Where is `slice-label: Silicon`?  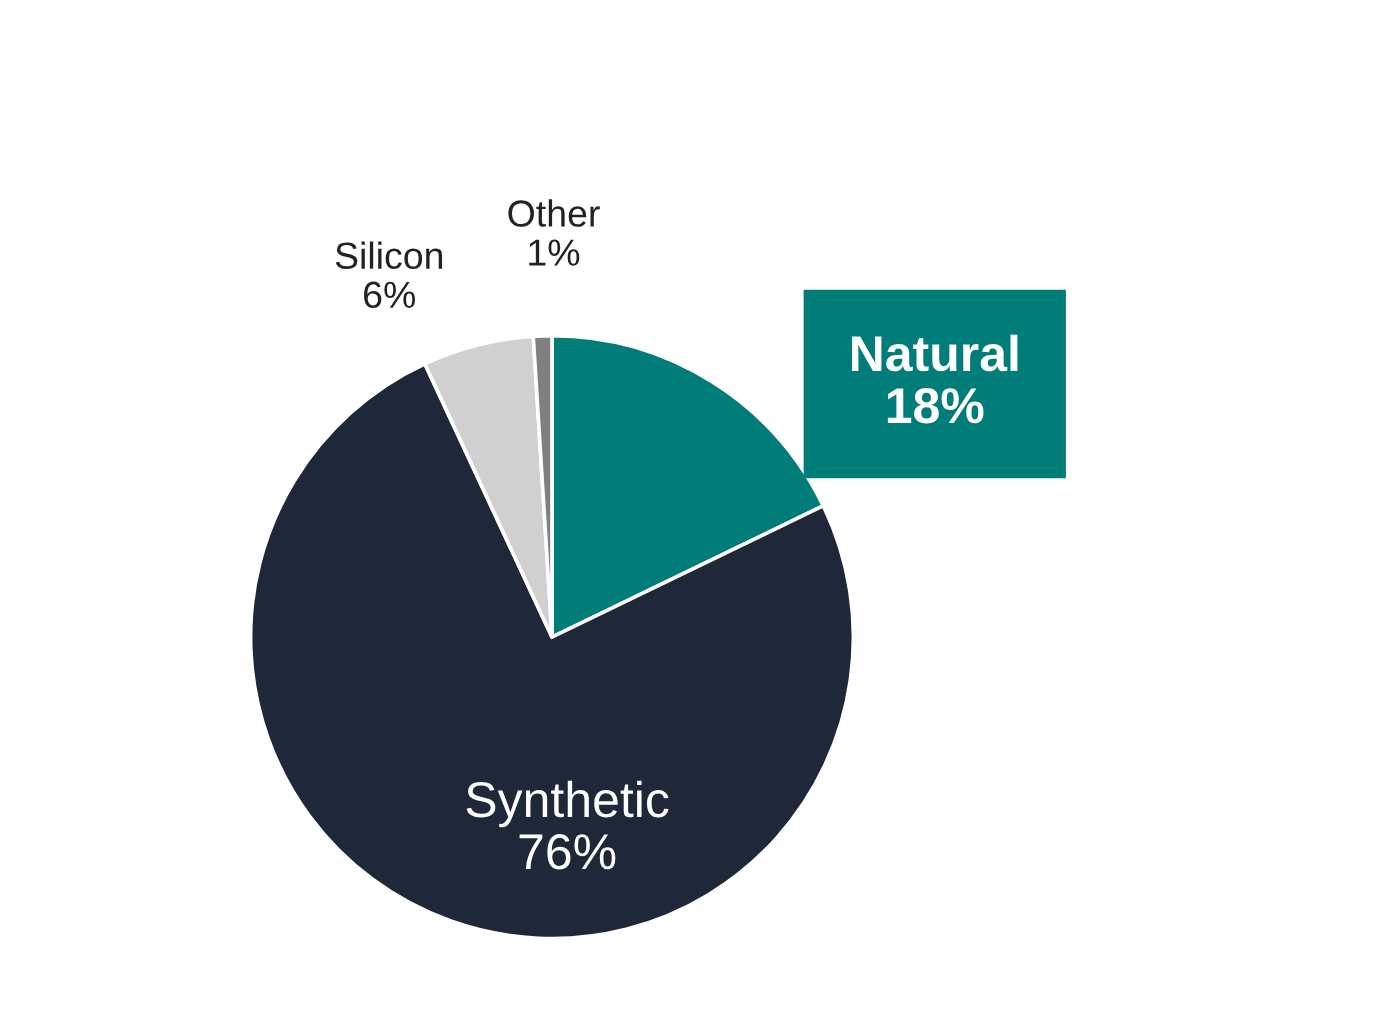 slice-label: Silicon is located at coordinates (389, 255).